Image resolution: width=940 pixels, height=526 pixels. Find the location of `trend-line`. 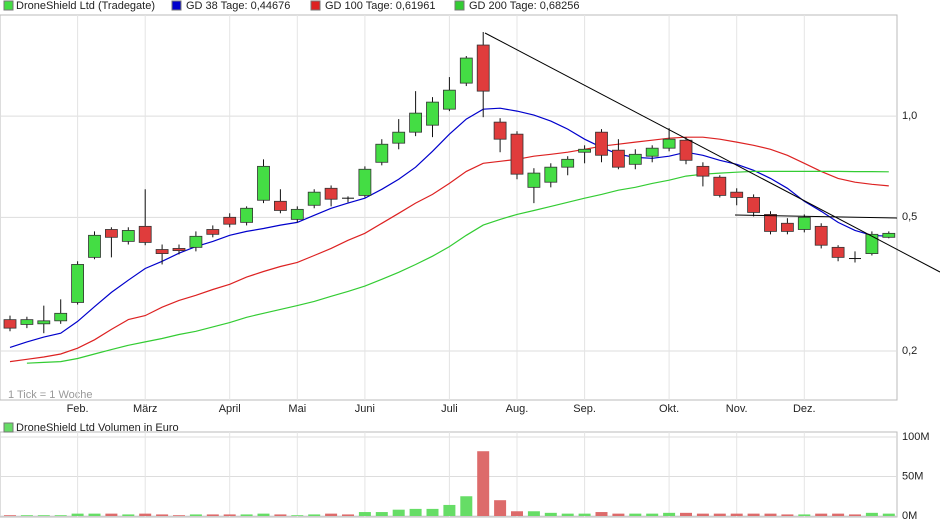

trend-line is located at coordinates (816, 216).